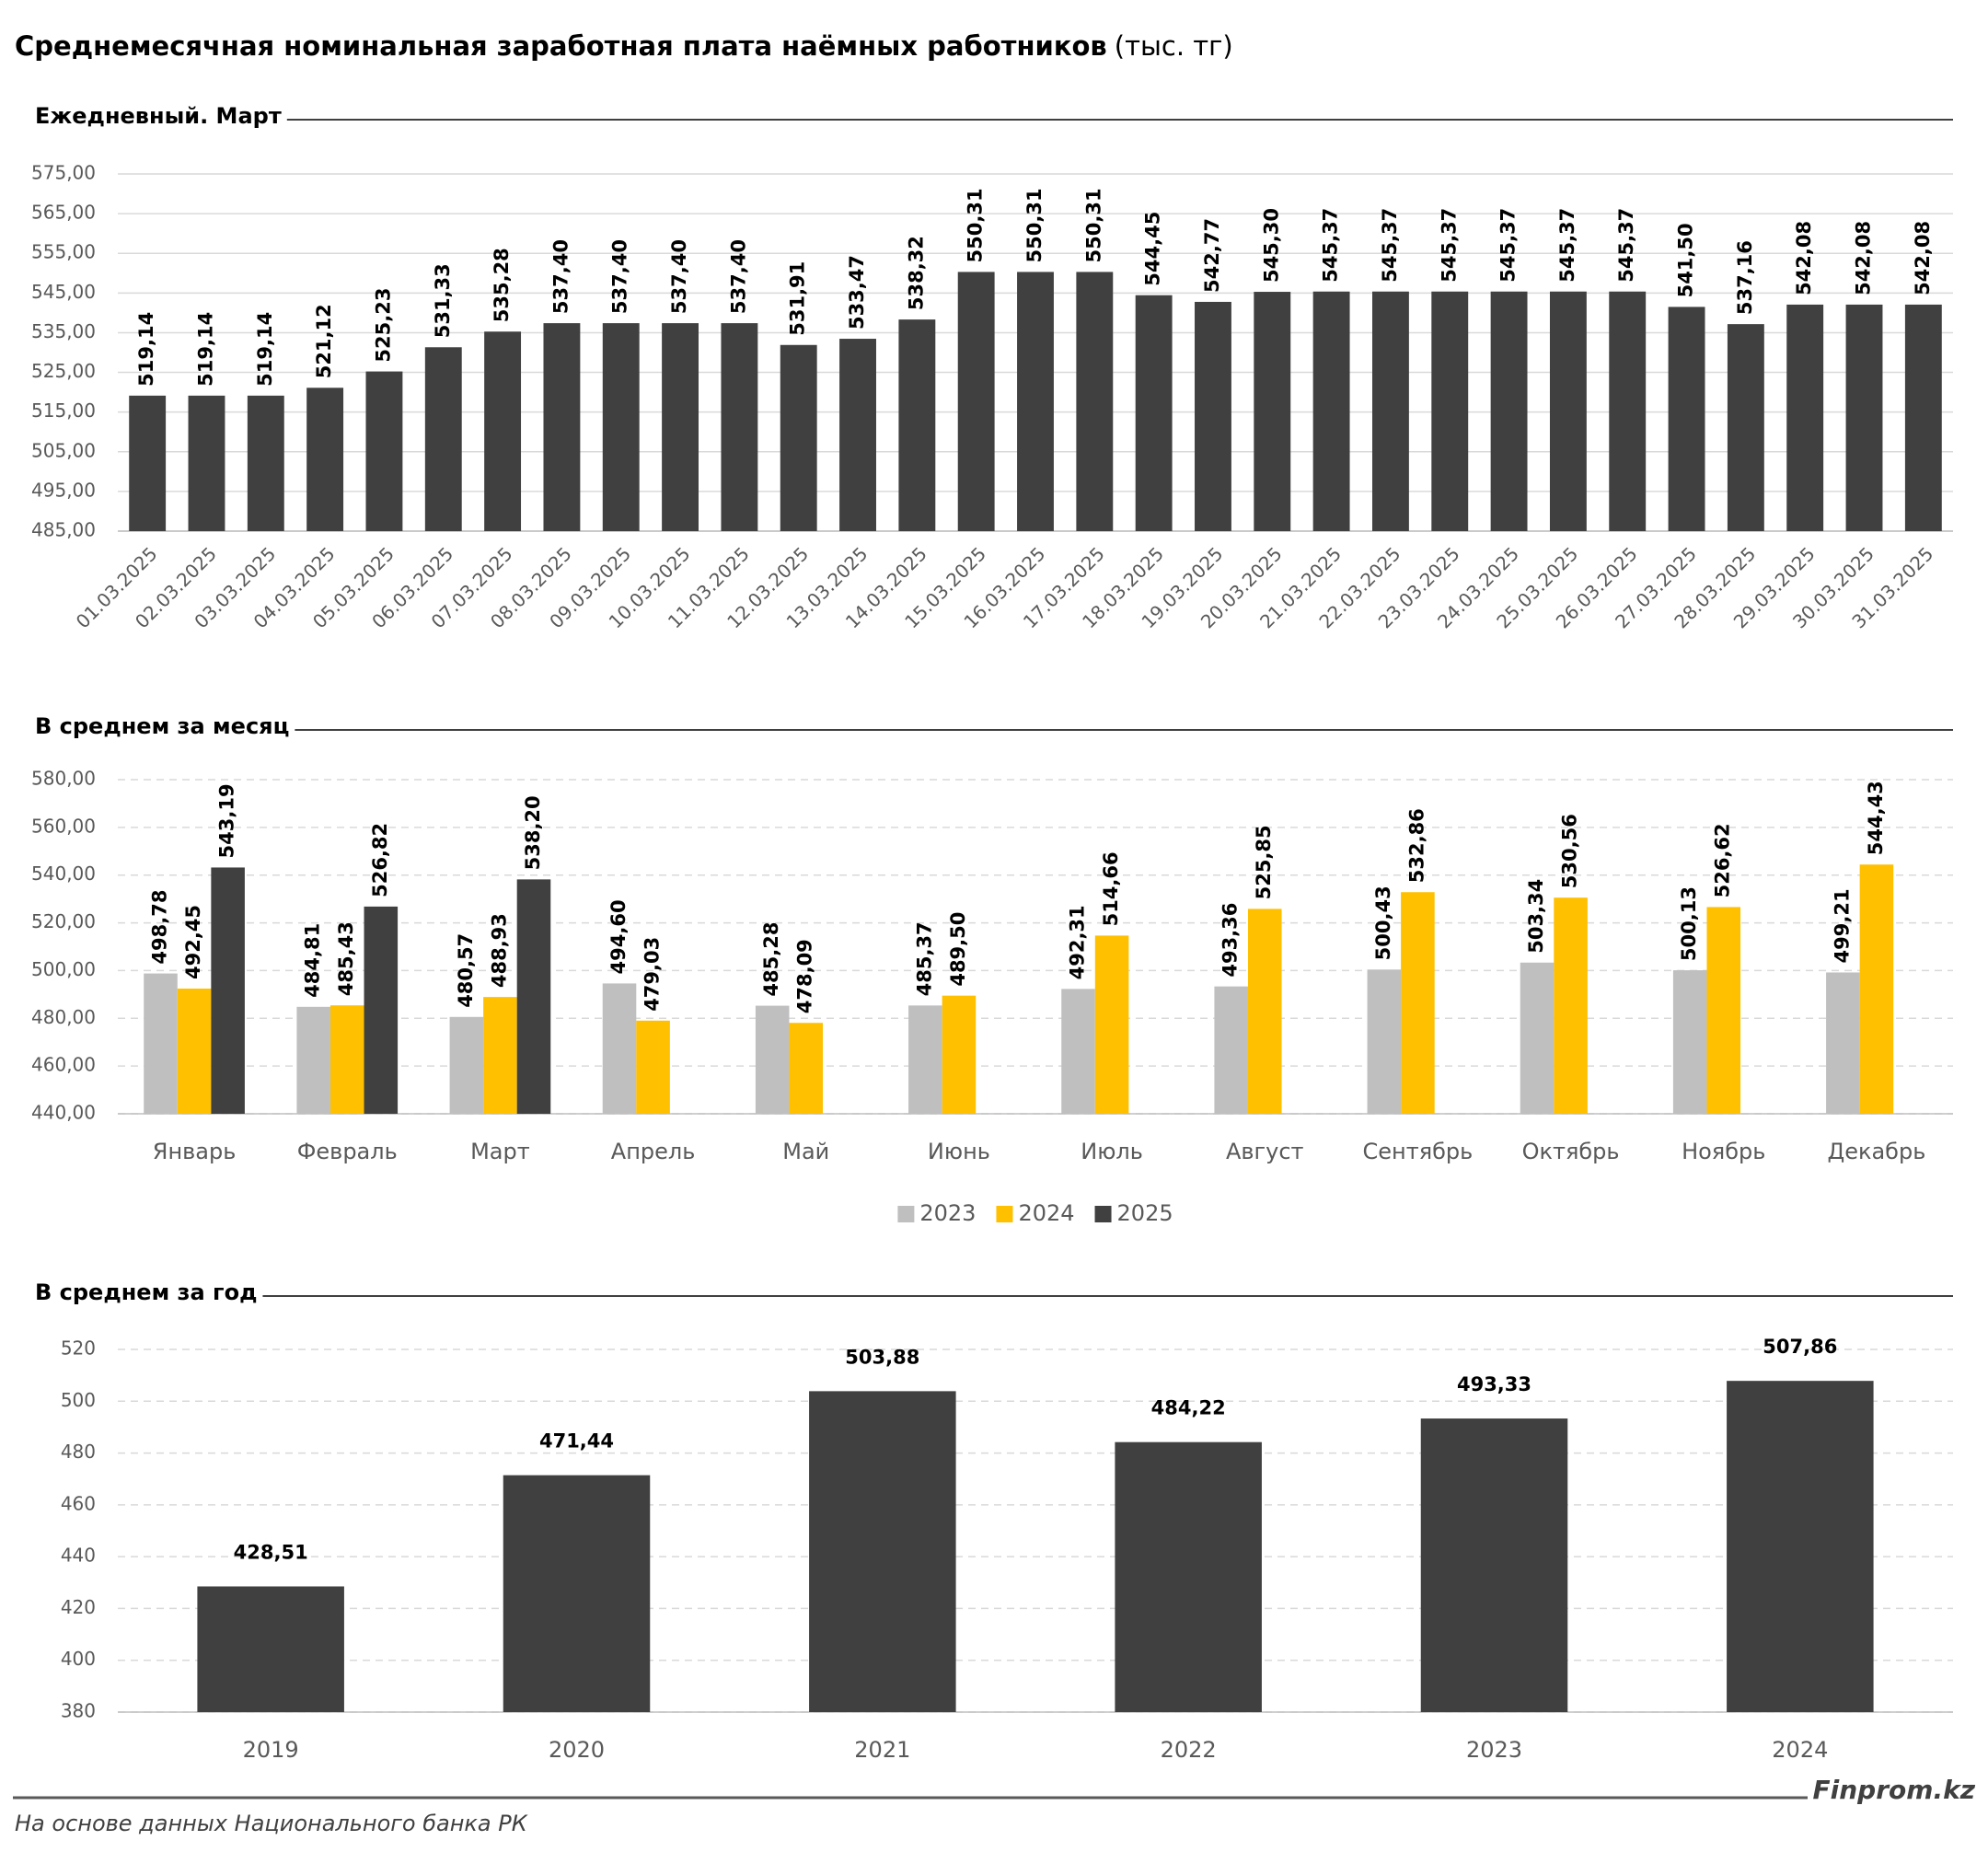 The width and height of the screenshot is (1988, 1852). I want to click on data-label: 480,57, so click(466, 971).